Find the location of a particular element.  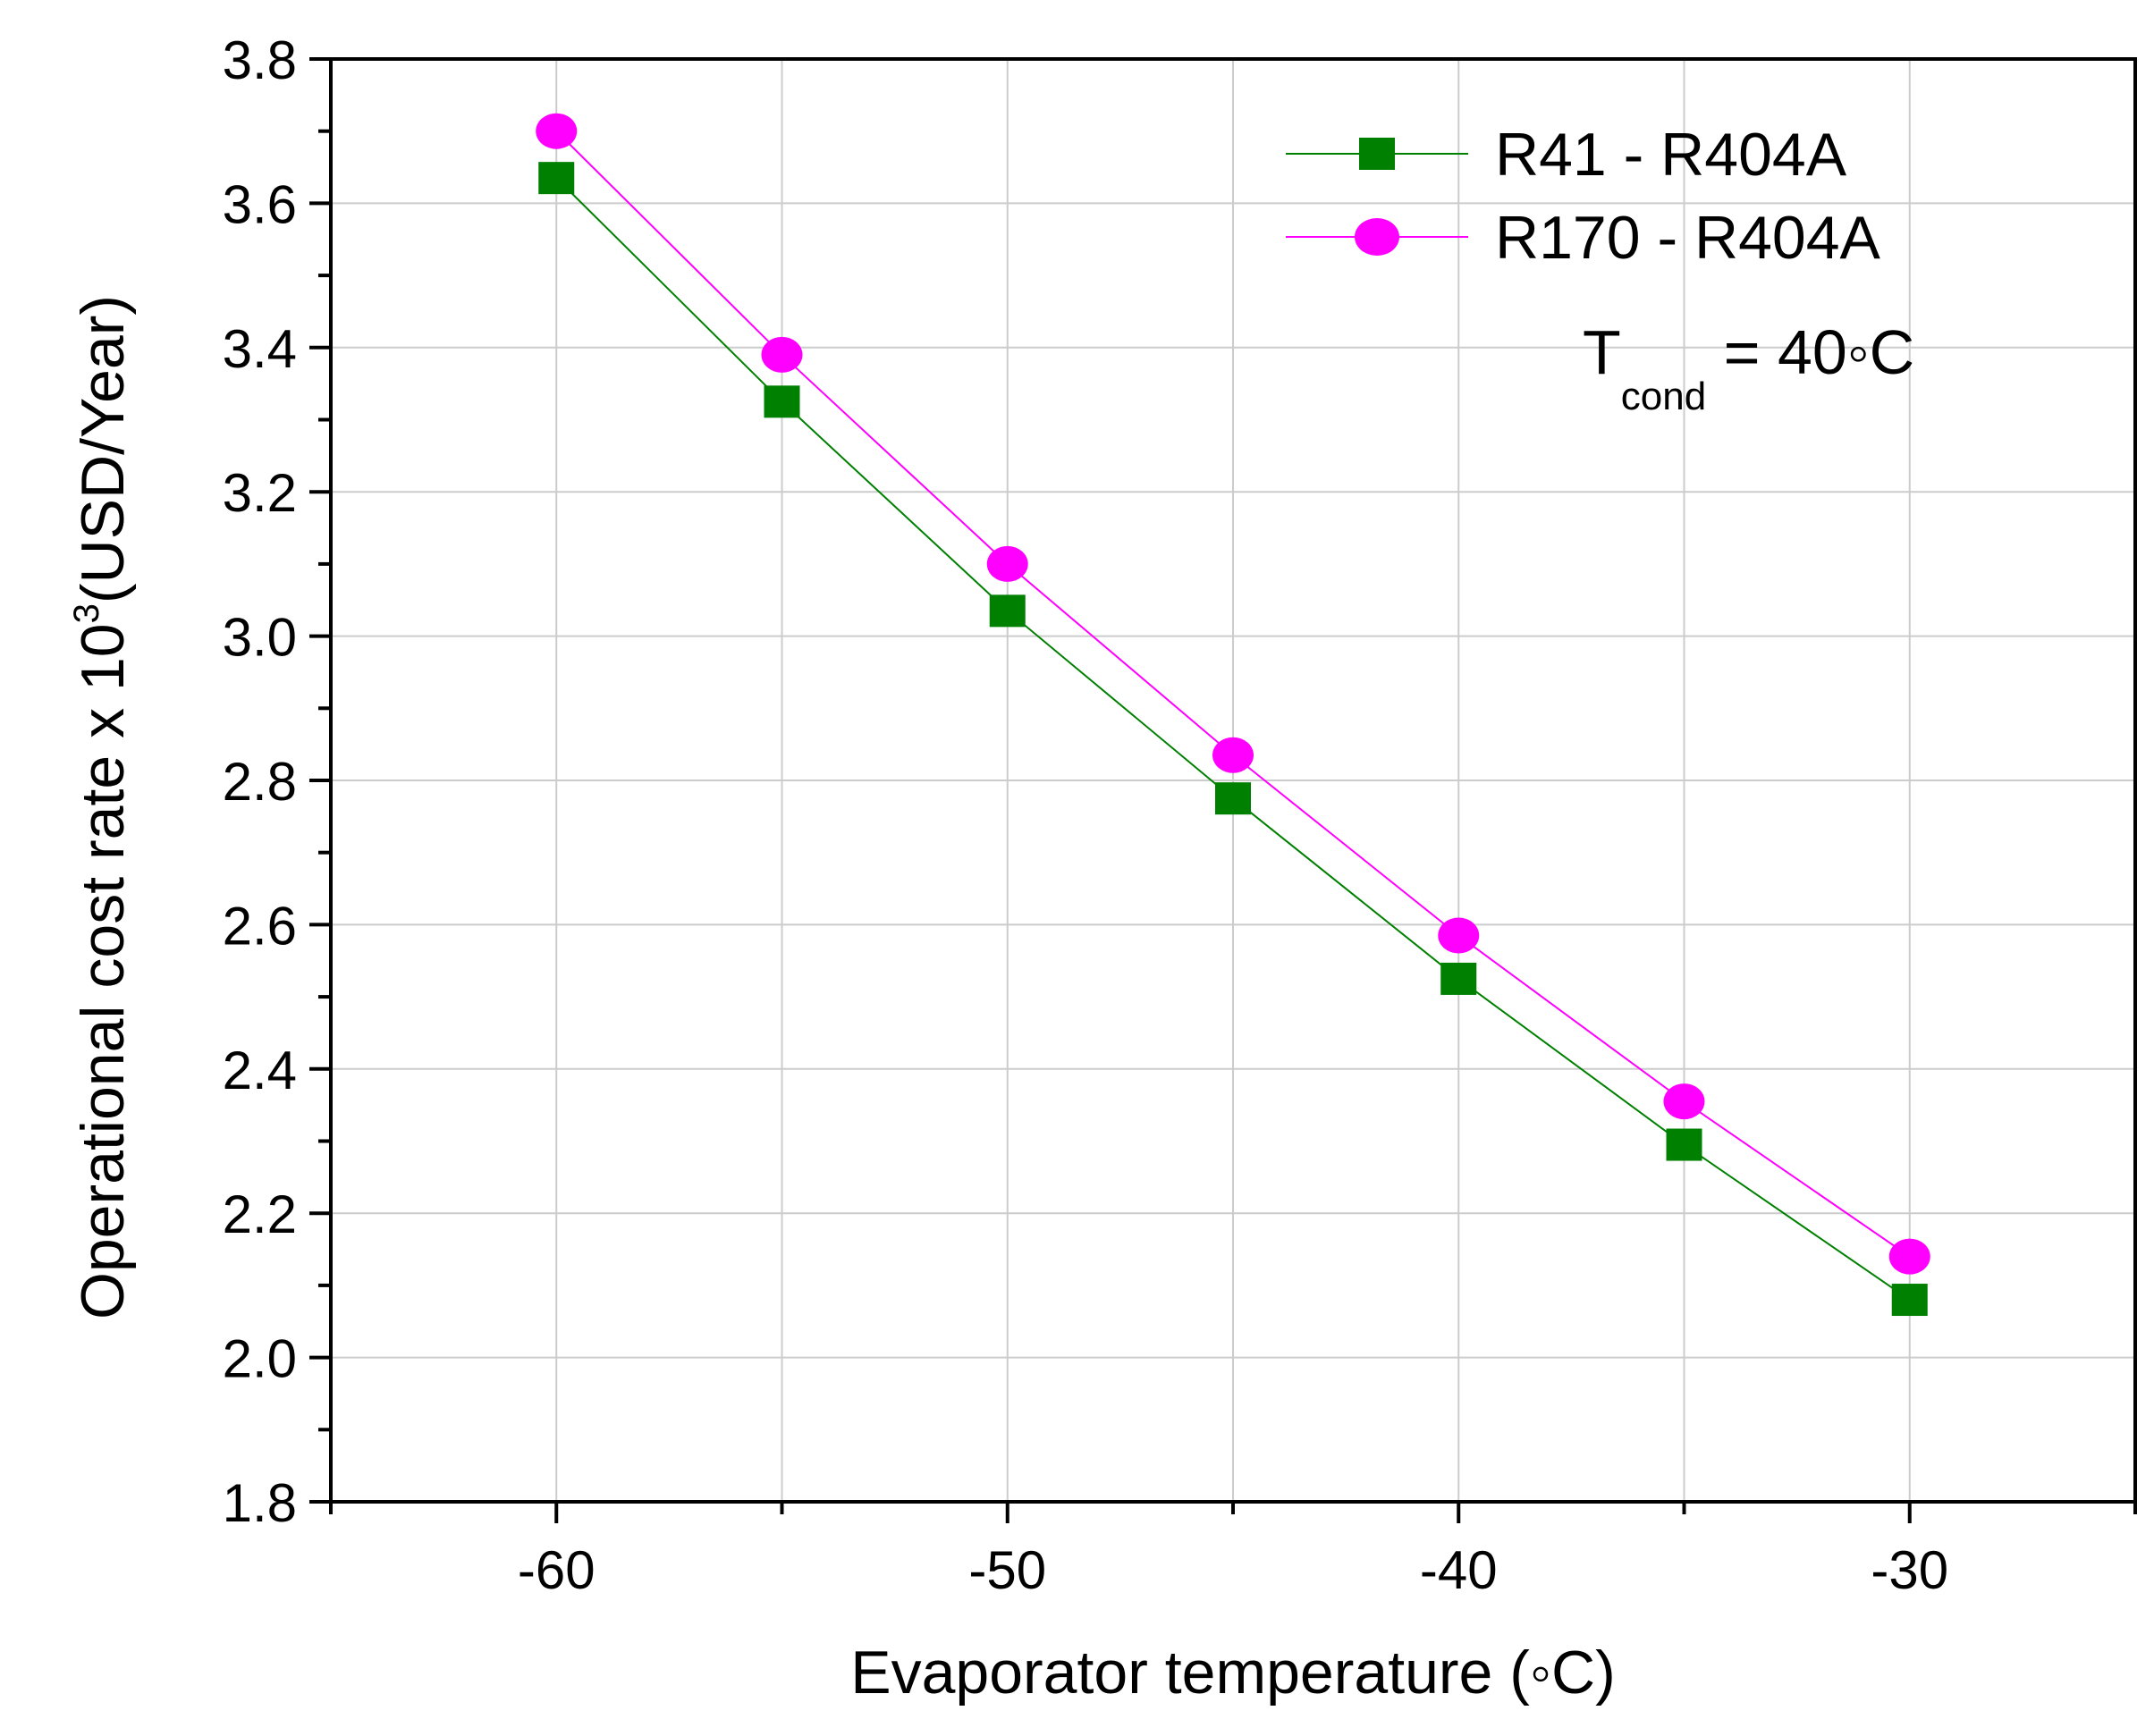

condenser-temperature-annotation: Tcond = 40◦C is located at coordinates (1749, 367).